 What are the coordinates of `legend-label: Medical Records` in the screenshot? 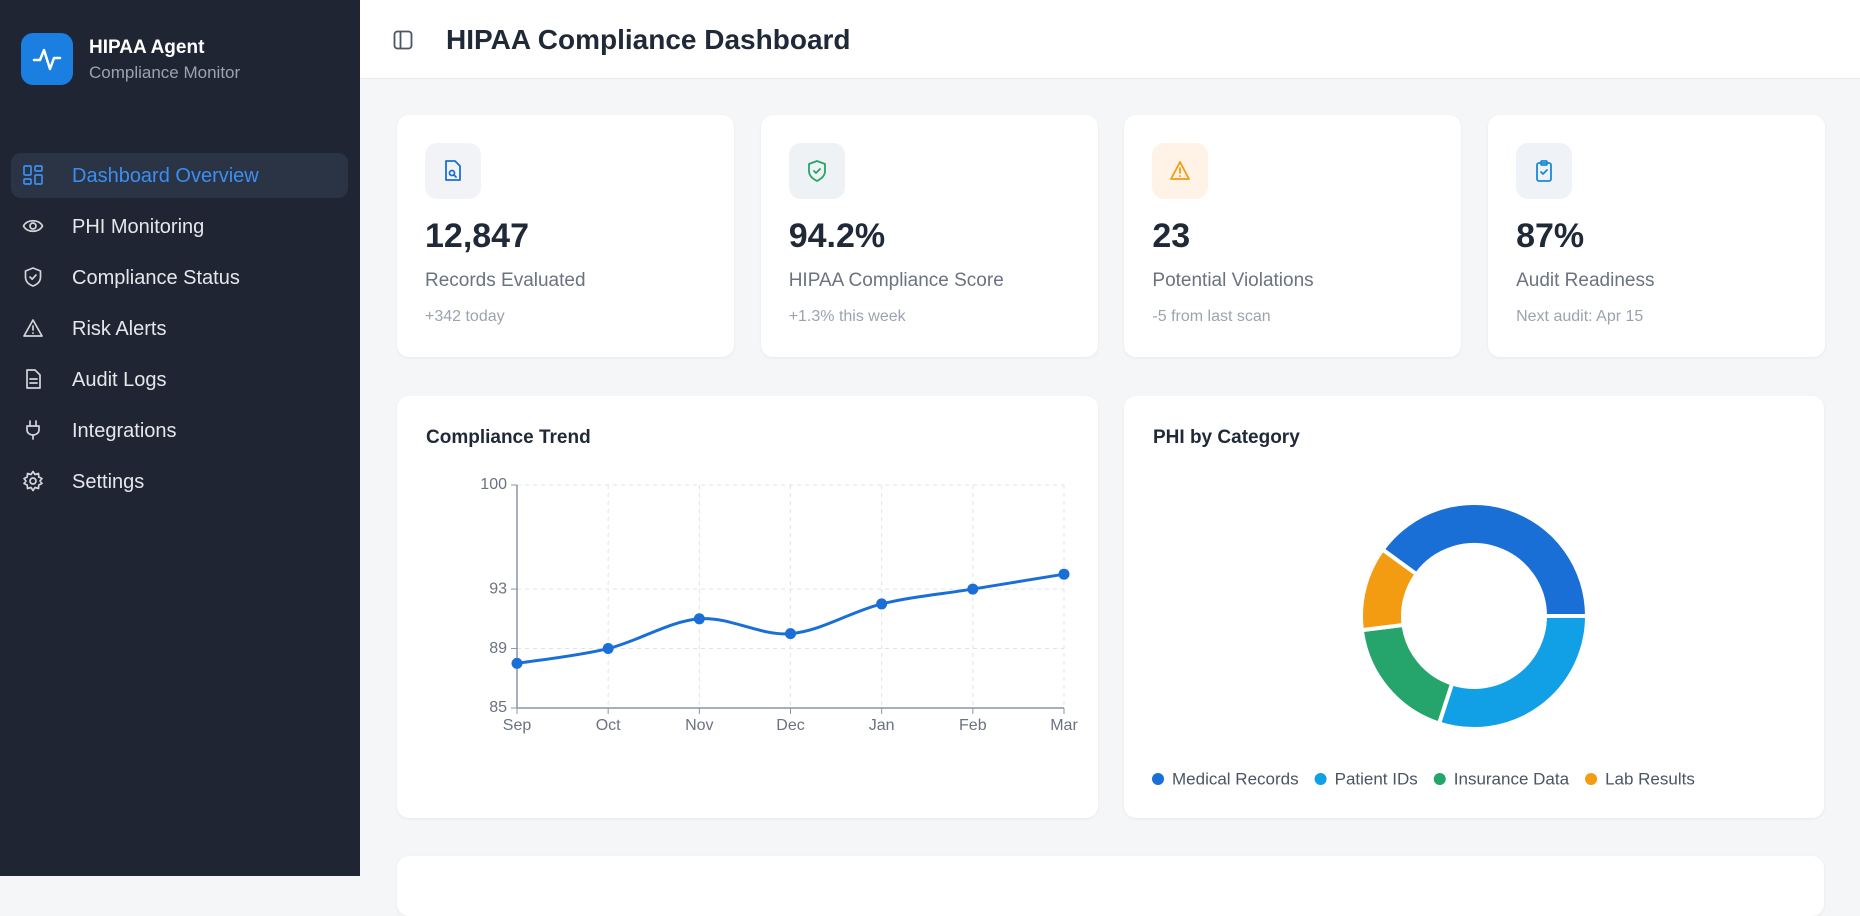 It's located at (1235, 778).